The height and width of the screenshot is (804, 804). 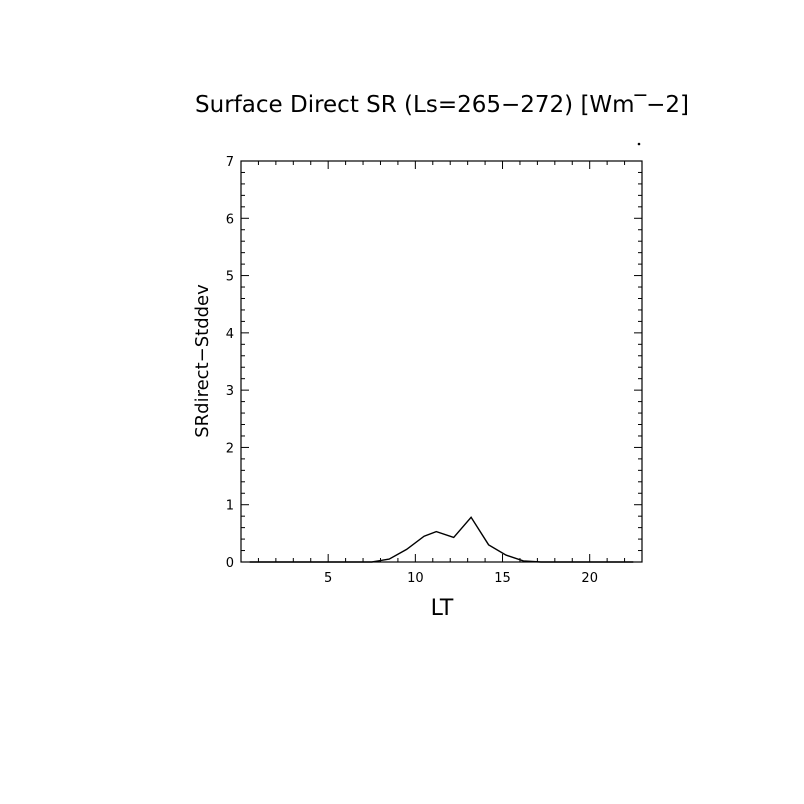 I want to click on y-tick-label: 4, so click(x=230, y=334).